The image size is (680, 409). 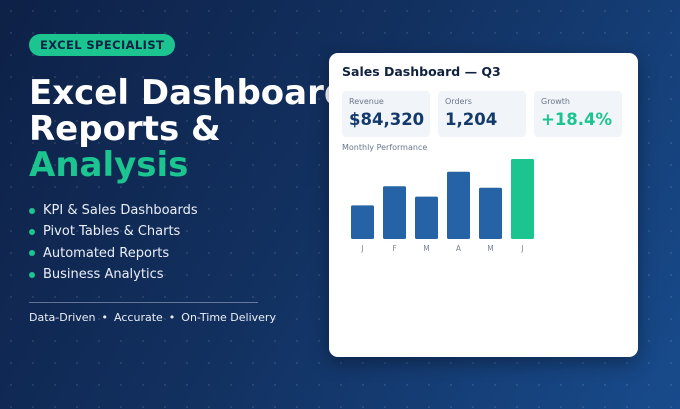 I want to click on feature-label: Business Analytics, so click(x=103, y=274).